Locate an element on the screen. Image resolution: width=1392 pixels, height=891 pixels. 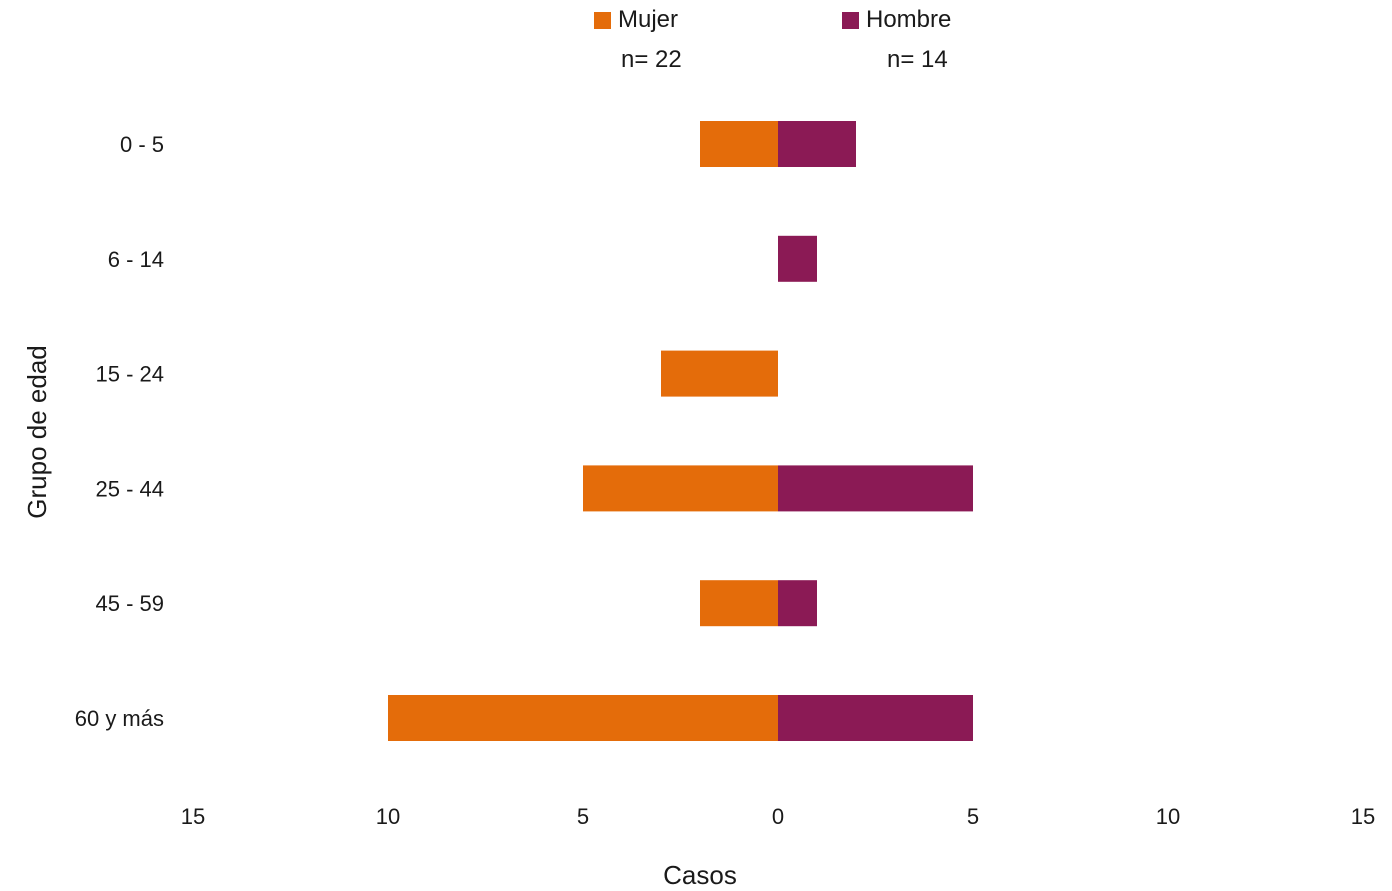
y-tick-label-45-59: 45 - 59 is located at coordinates (130, 603).